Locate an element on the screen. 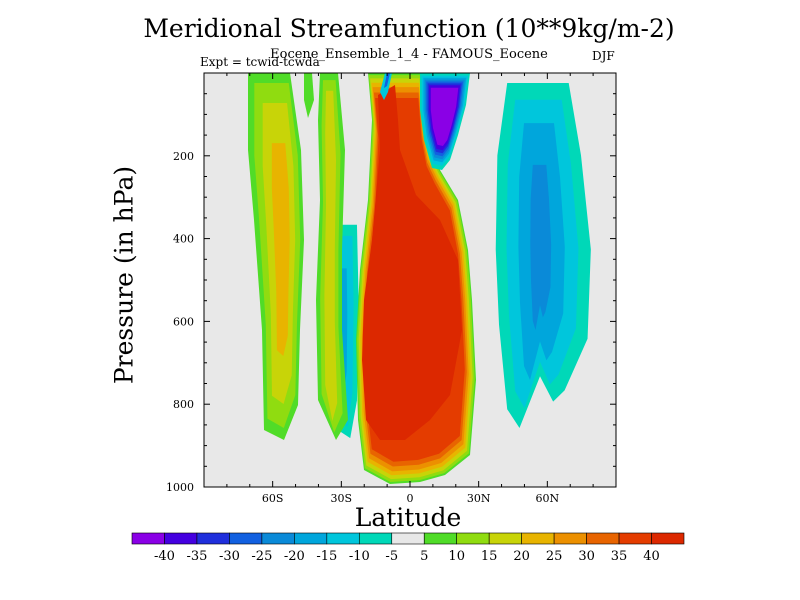 Image resolution: width=800 pixels, height=600 pixels. colorbar-label: 25 is located at coordinates (554, 556).